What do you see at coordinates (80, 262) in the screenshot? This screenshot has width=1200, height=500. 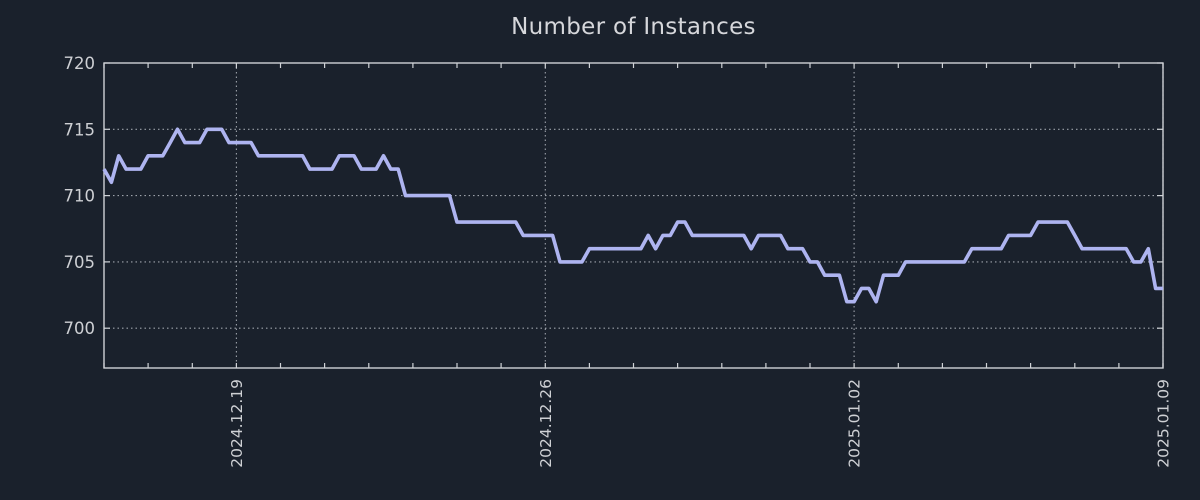 I see `y-tick-label: 705` at bounding box center [80, 262].